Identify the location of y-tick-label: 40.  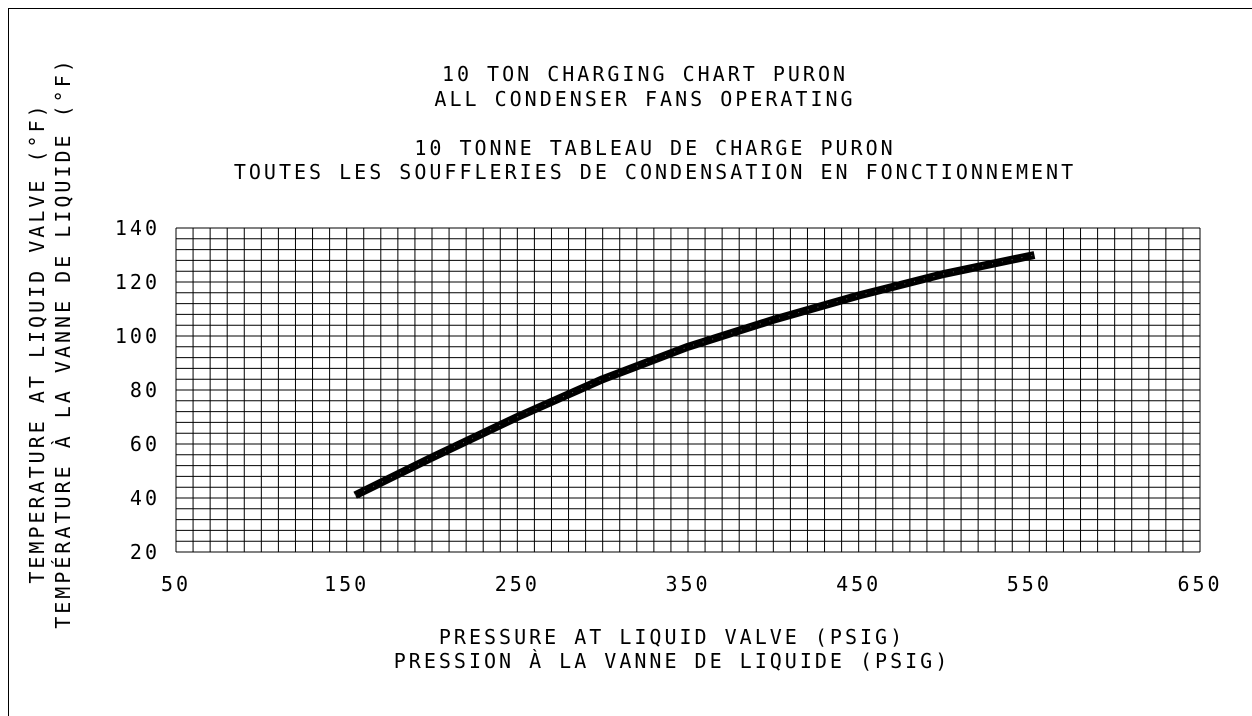
(145, 498).